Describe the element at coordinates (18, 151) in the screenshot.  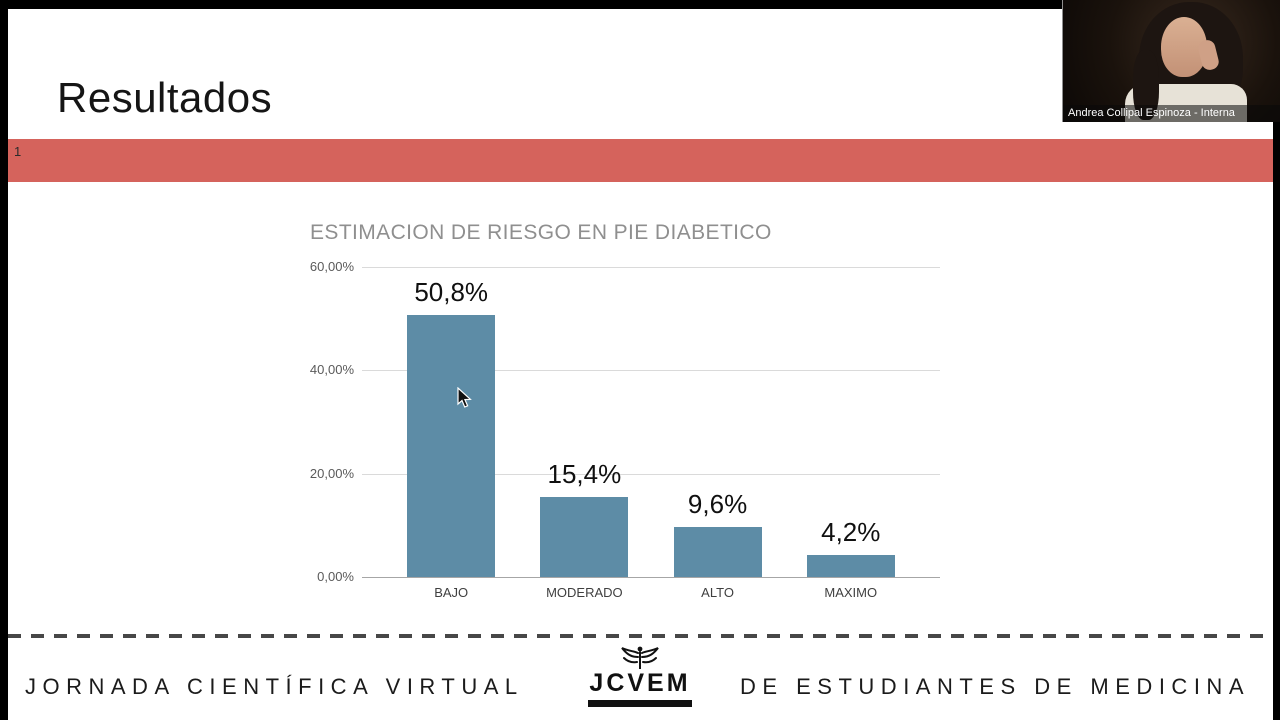
I see `section-number: 1` at that location.